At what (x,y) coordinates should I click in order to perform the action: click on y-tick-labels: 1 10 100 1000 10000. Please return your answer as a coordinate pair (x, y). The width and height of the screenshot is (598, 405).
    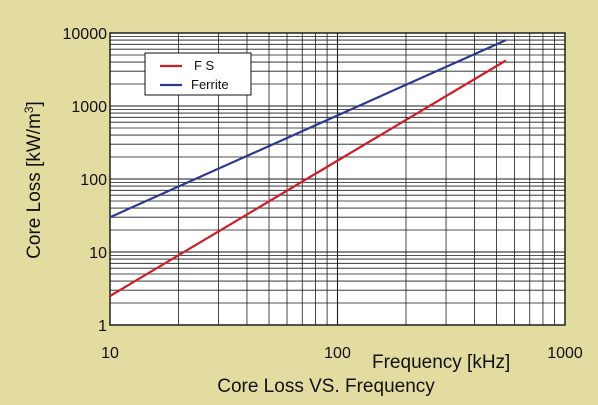
    Looking at the image, I should click on (85, 180).